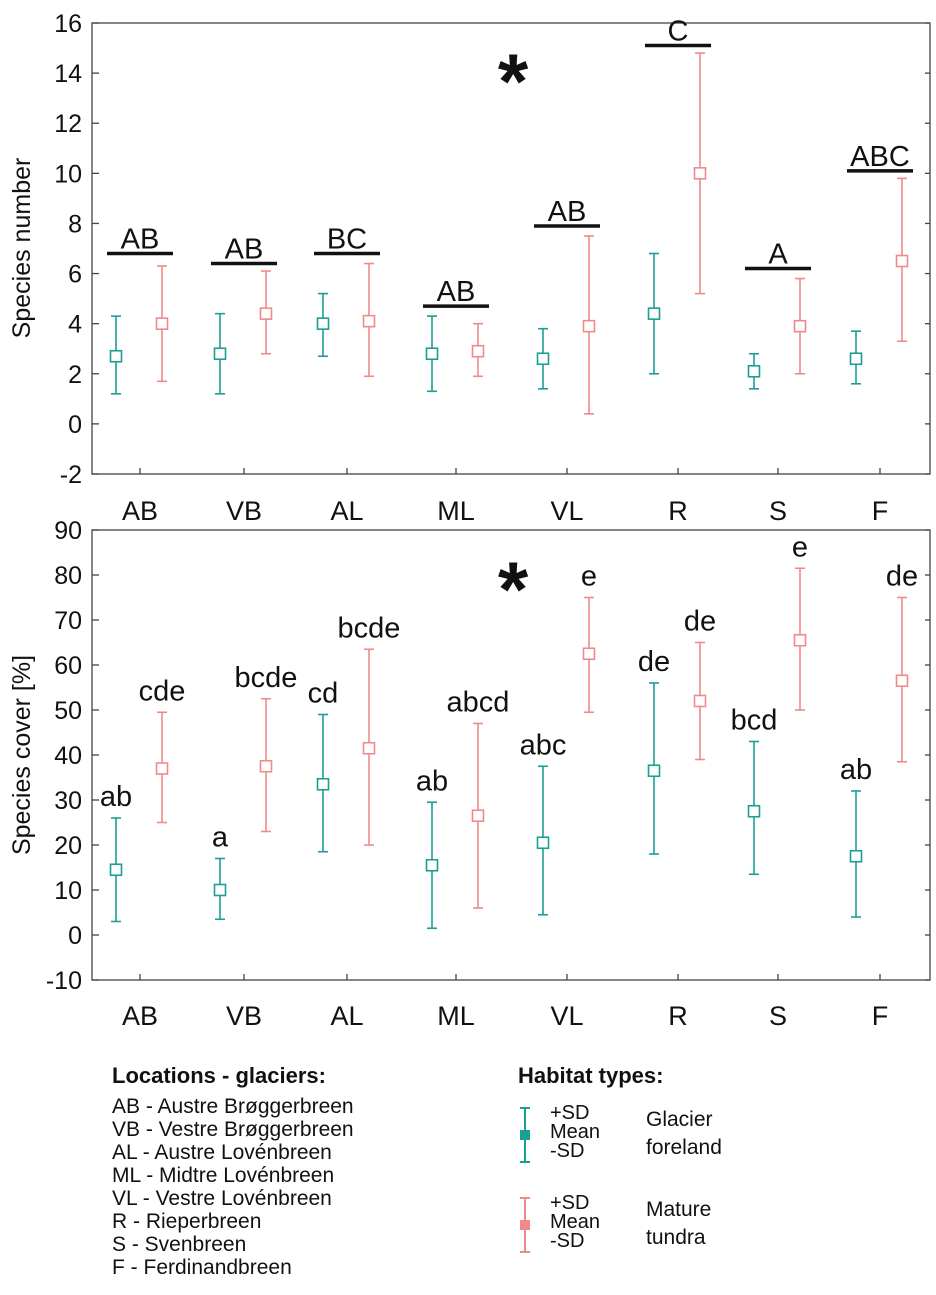  What do you see at coordinates (668, 1134) in the screenshot?
I see `habitat-glacier-foreland: +SD Mean -SD Glacier foreland` at bounding box center [668, 1134].